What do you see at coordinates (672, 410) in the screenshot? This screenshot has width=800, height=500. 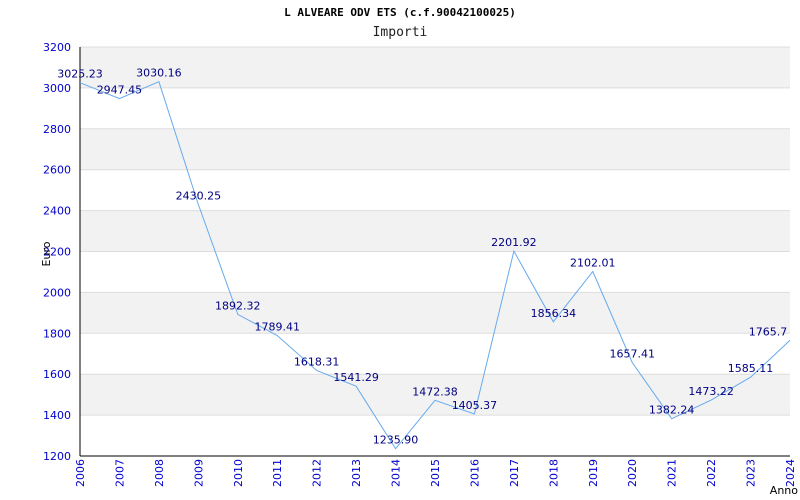 I see `data-label: 1382.24` at bounding box center [672, 410].